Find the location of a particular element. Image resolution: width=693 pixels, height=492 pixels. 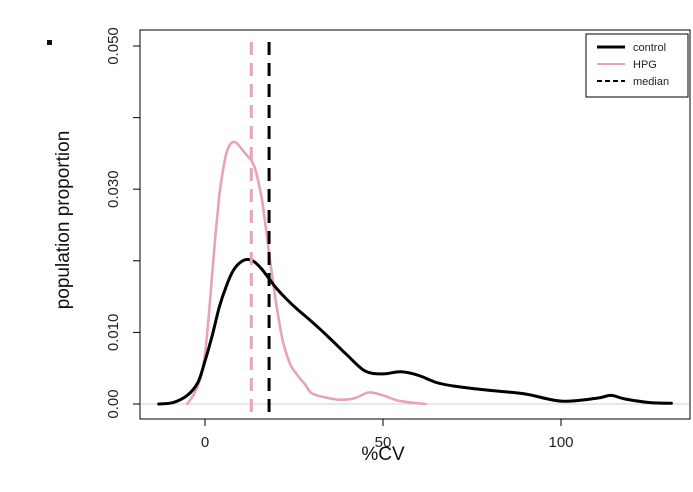

x-axis: 0 50 100 is located at coordinates (387, 434).